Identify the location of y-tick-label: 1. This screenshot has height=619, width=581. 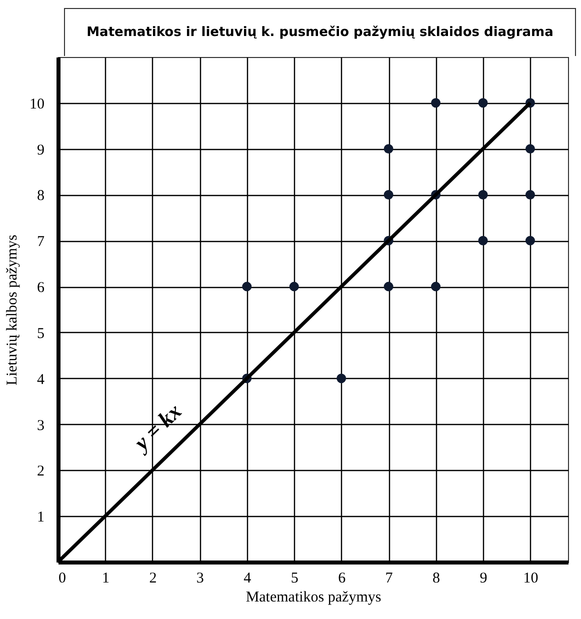
(40, 518).